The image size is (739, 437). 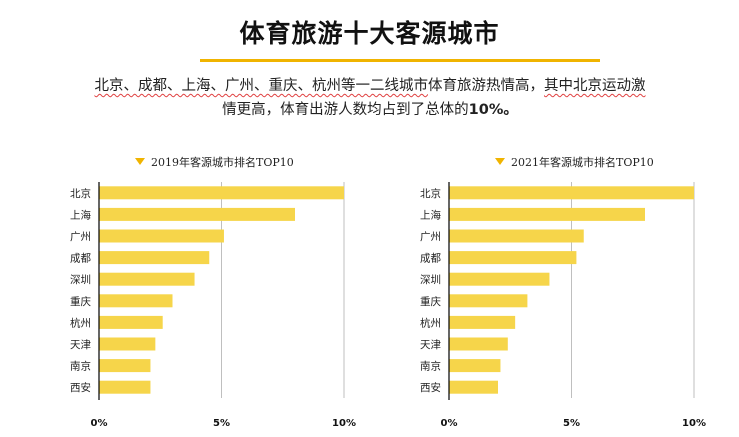 What do you see at coordinates (595, 86) in the screenshot?
I see `description-part: 其中北京运动激` at bounding box center [595, 86].